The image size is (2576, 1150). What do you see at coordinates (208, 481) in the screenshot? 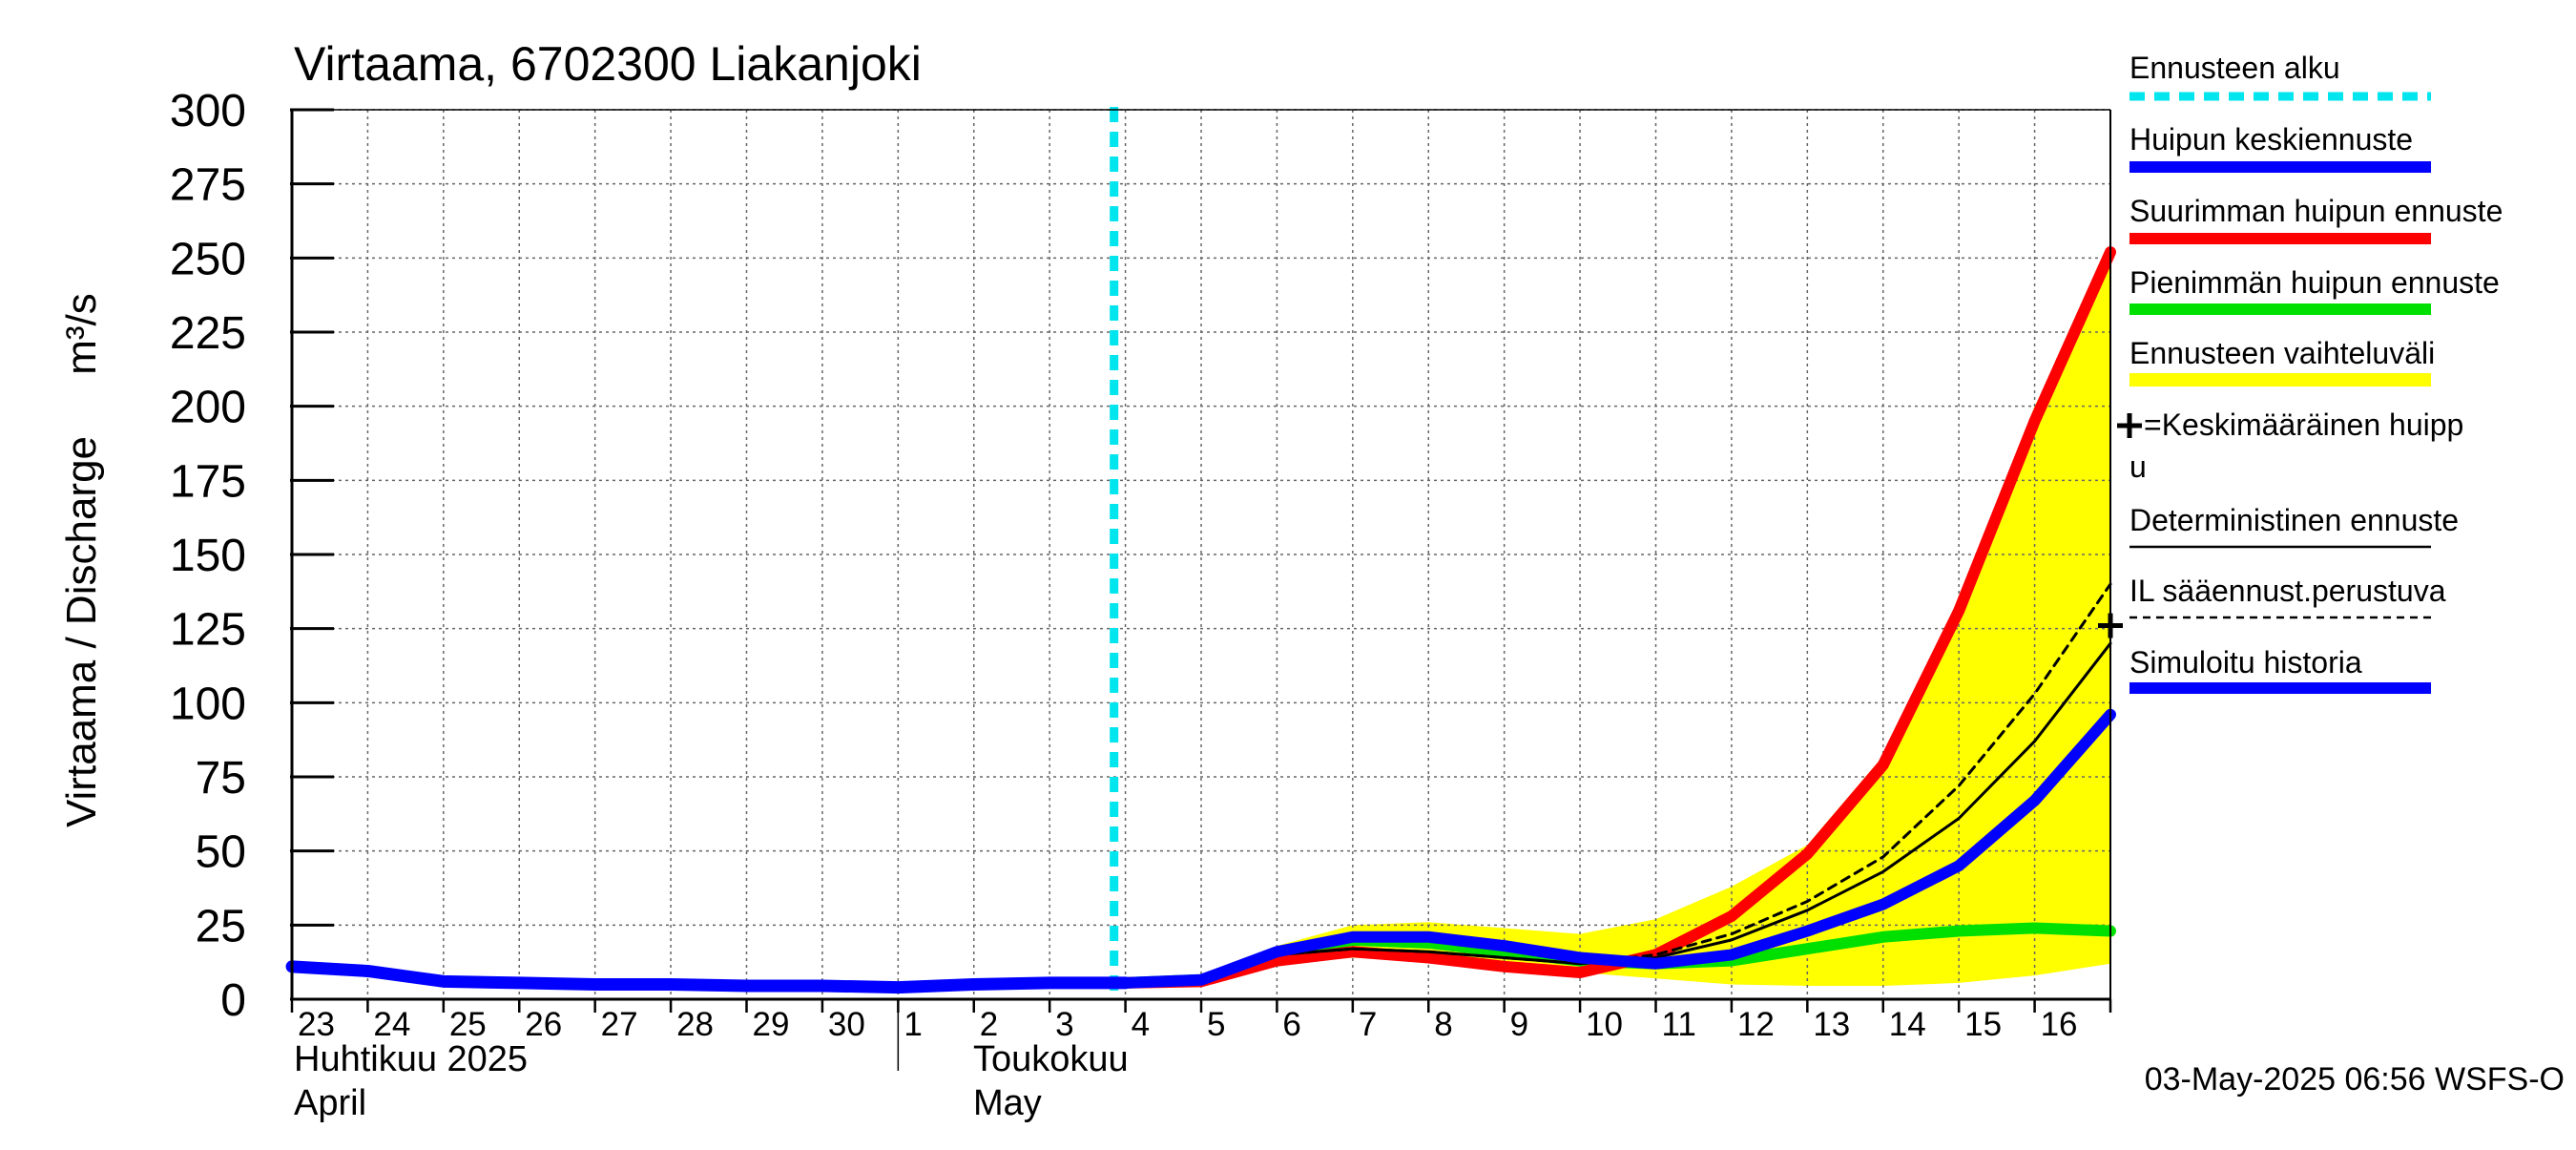
I see `y-tick-label: 175` at bounding box center [208, 481].